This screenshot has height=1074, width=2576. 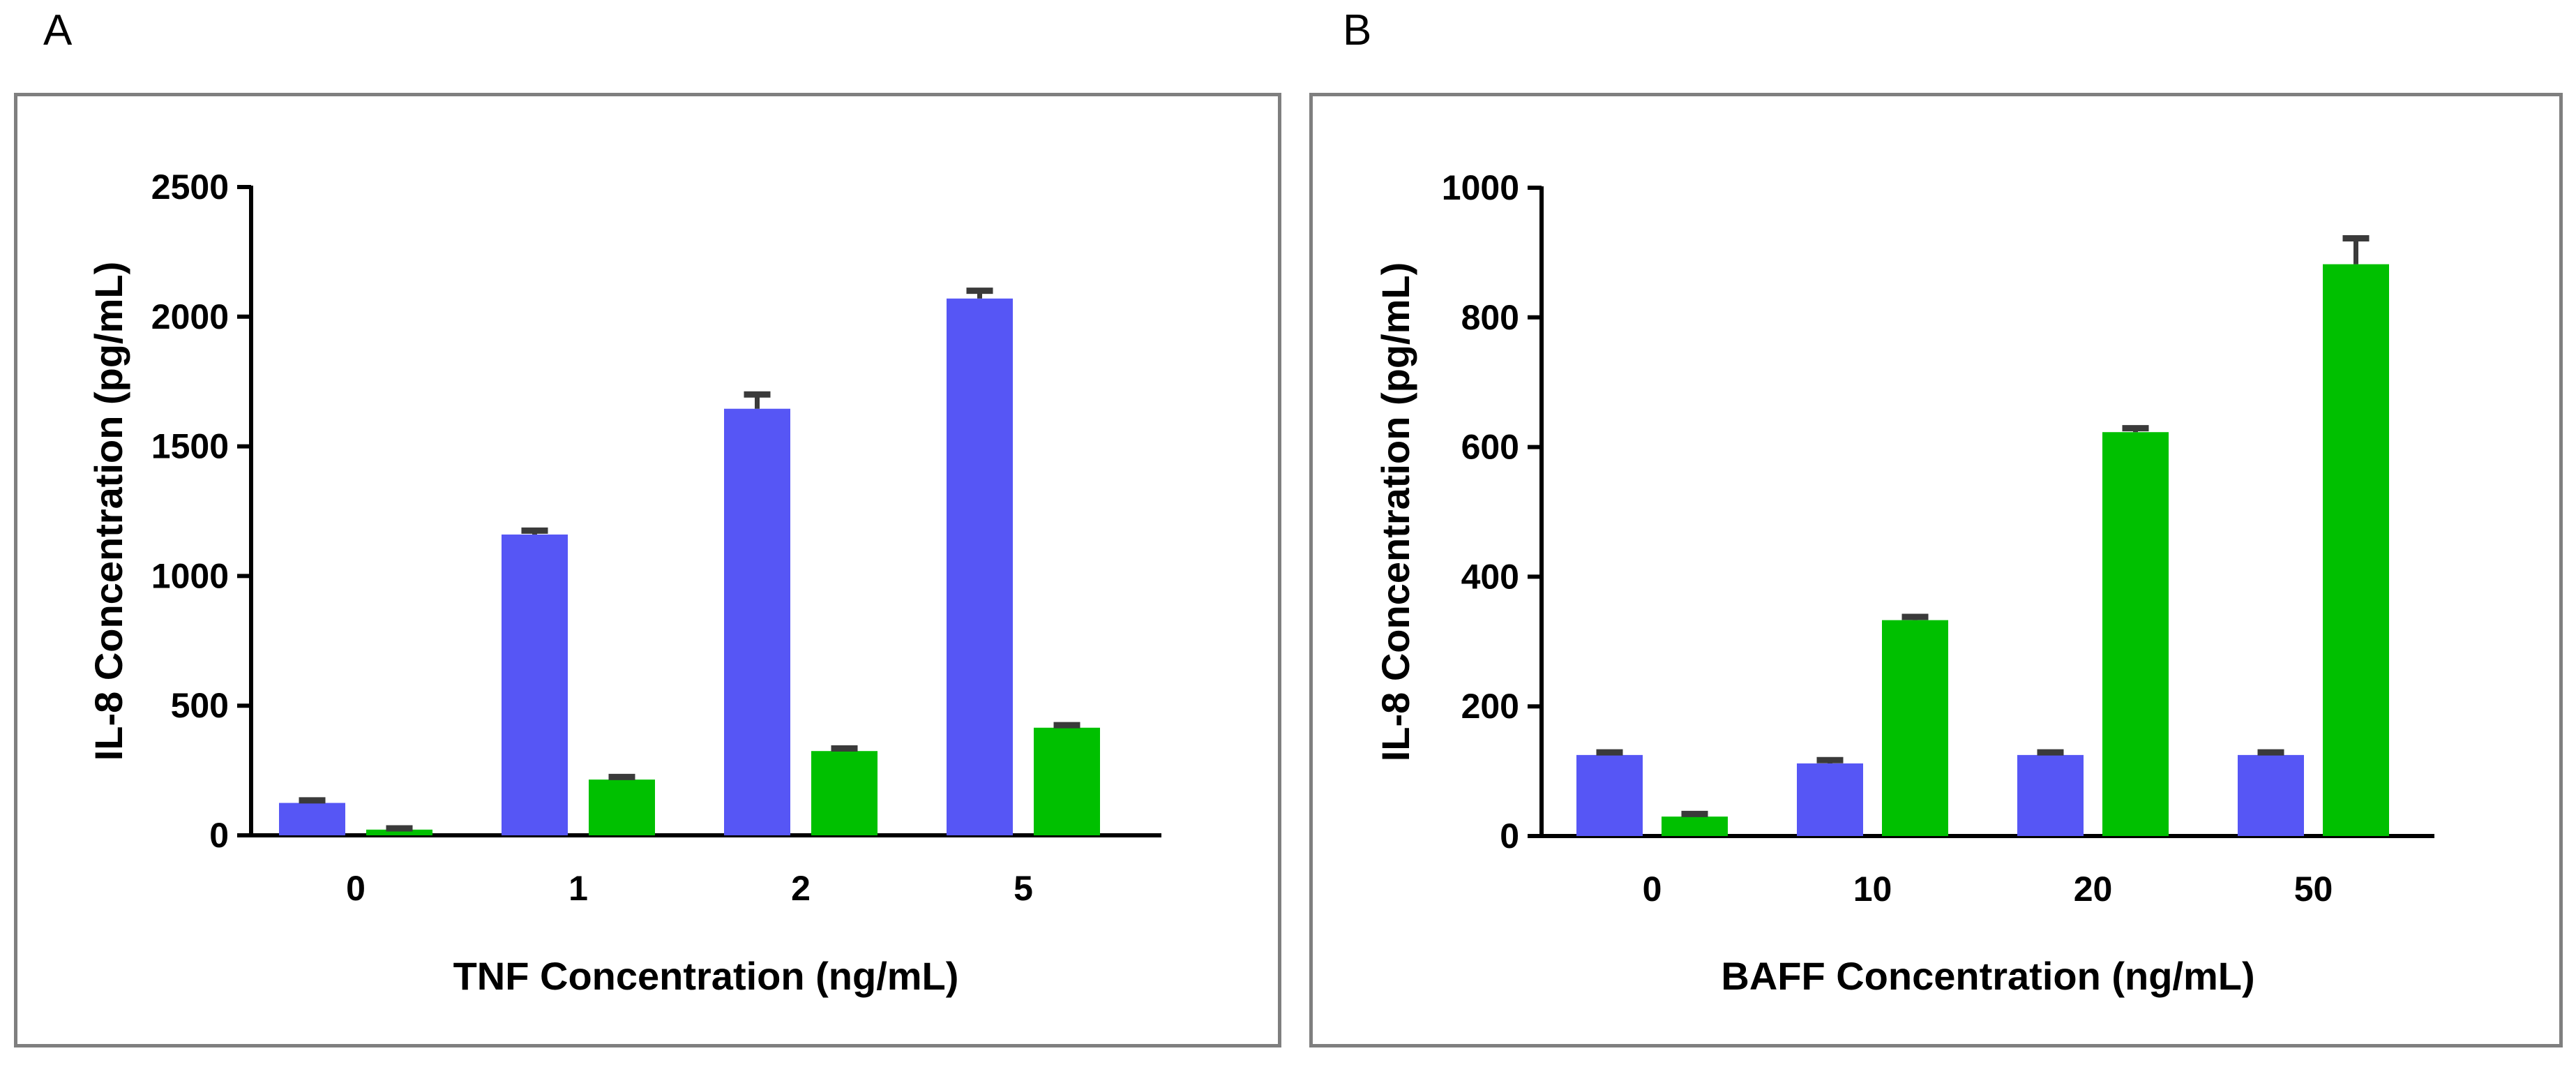 I want to click on x-tick-label: 50, so click(x=2313, y=889).